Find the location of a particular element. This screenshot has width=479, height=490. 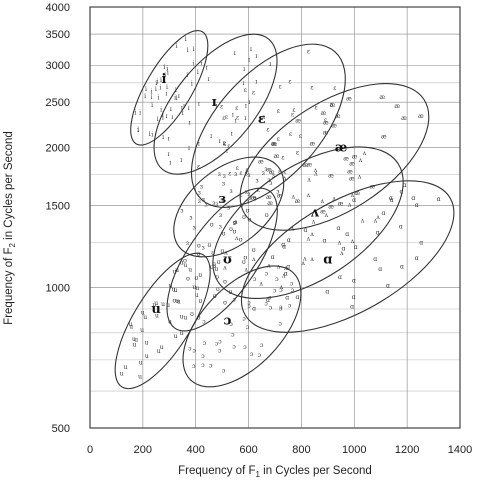

x-axis-title-tail: in Cycles per Second is located at coordinates (316, 471).